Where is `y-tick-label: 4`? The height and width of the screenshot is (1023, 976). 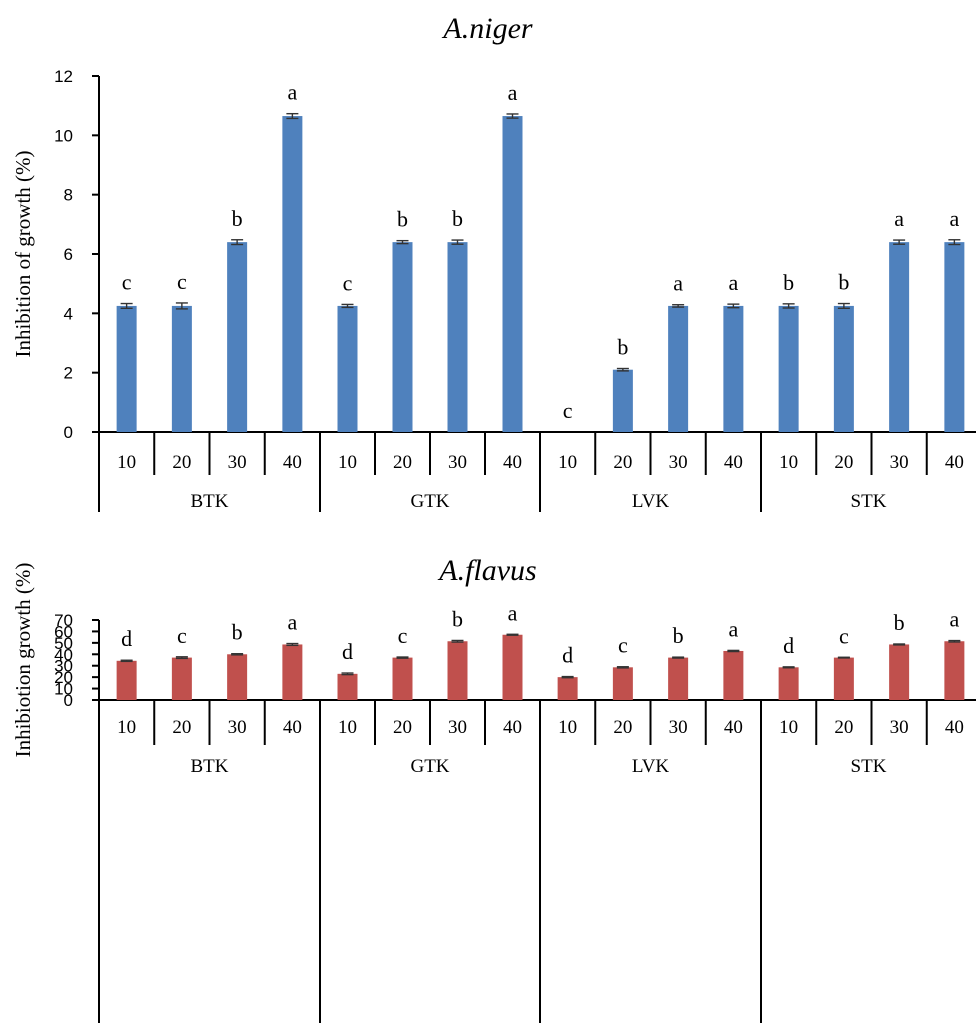
y-tick-label: 4 is located at coordinates (68, 313).